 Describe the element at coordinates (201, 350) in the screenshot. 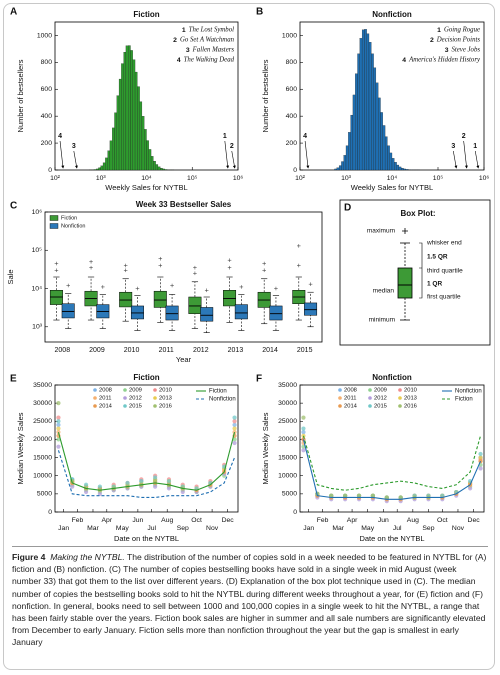

I see `x-tick-label: 2012` at that location.